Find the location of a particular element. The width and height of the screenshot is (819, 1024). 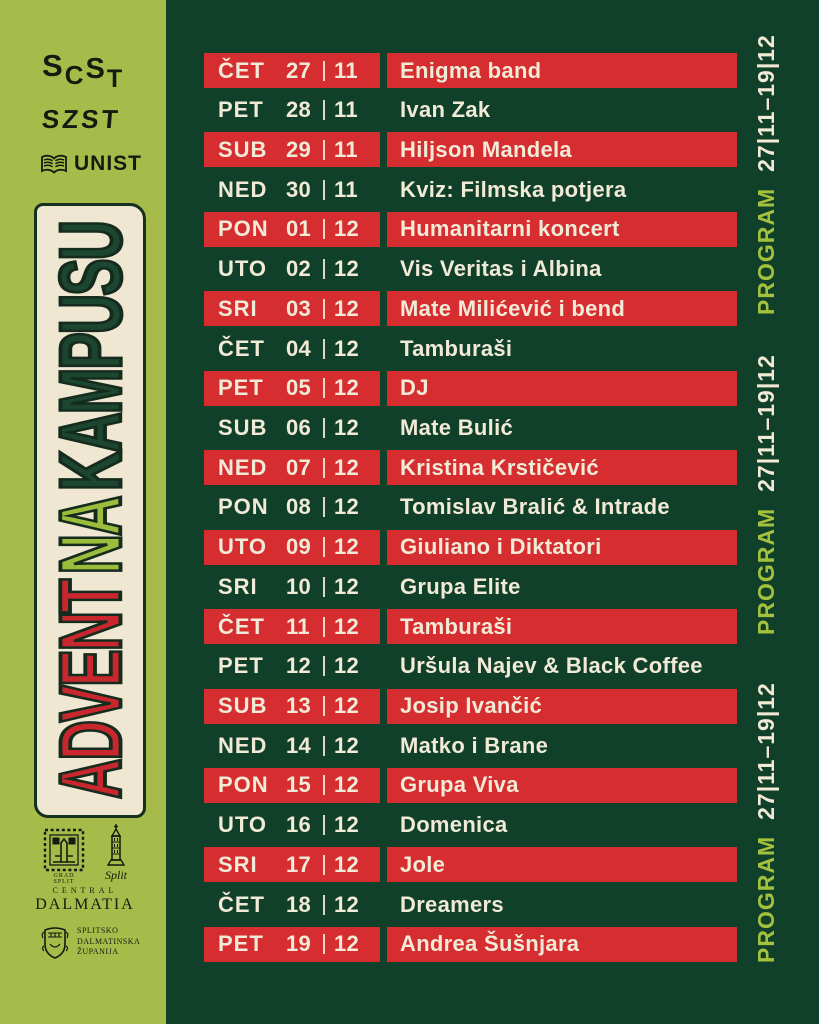

day-cell: UTO 02 12 is located at coordinates (292, 269).